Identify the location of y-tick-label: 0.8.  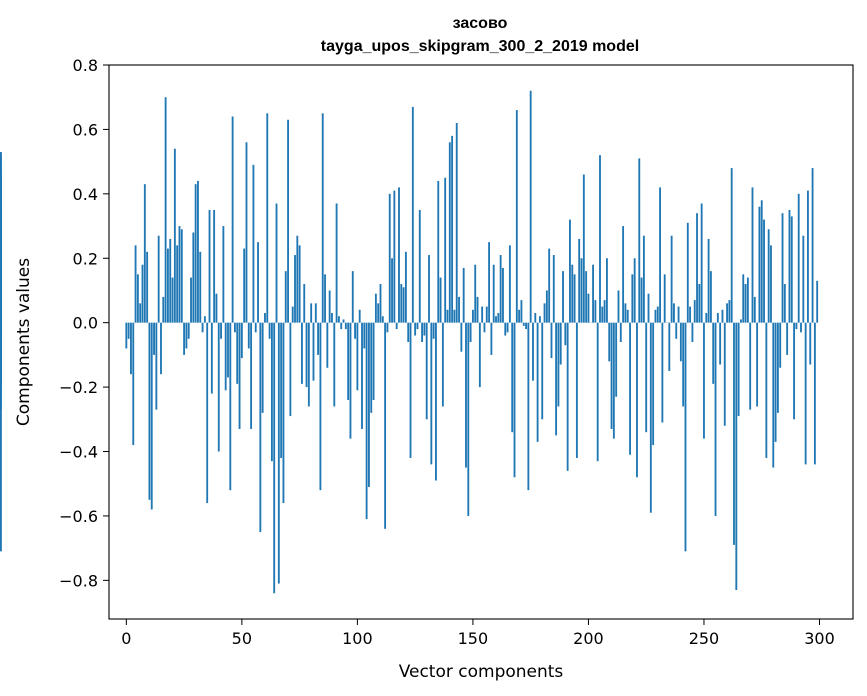
(85, 65).